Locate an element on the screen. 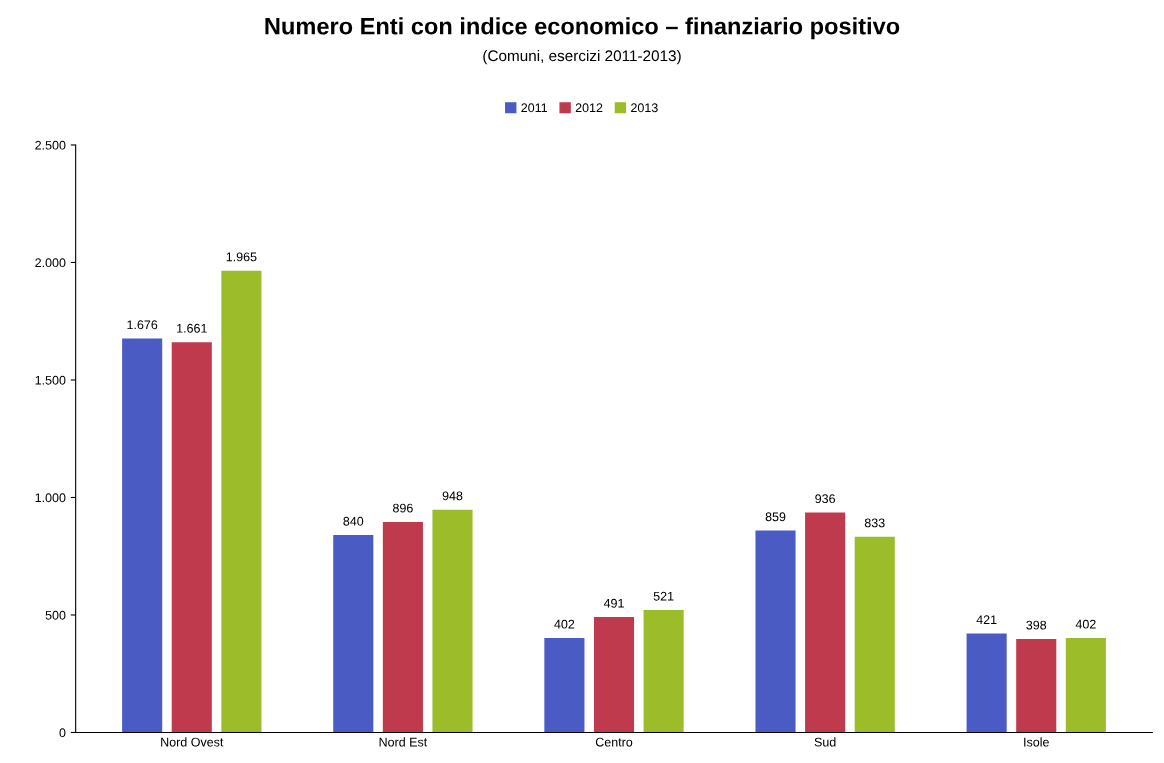 The image size is (1164, 763). data-label: 840 is located at coordinates (353, 521).